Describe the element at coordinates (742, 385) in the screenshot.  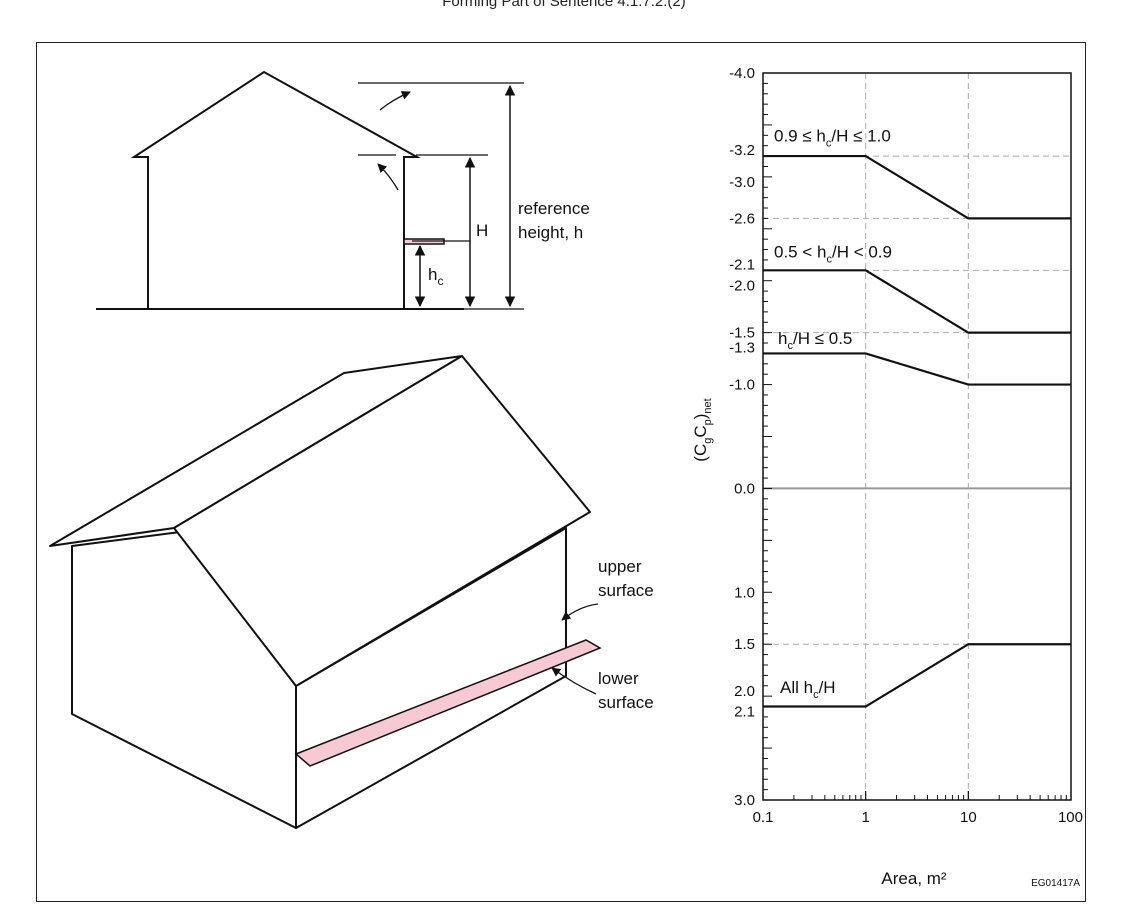
I see `y-tick-label: -1.0` at that location.